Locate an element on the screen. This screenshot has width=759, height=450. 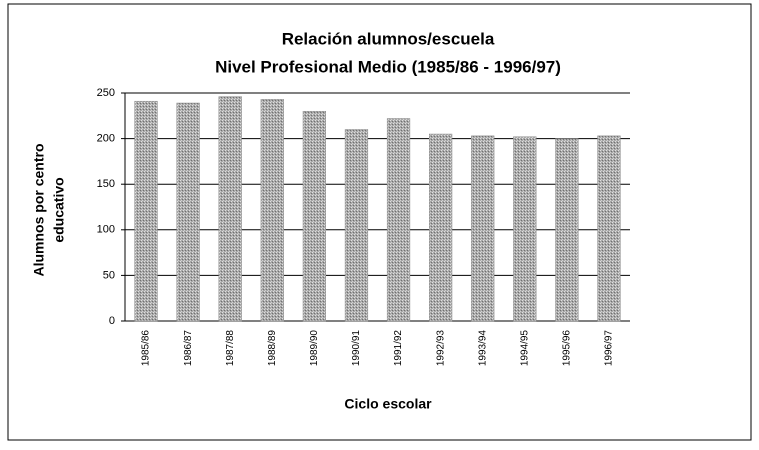
x-tick-label: 1985/86 is located at coordinates (146, 348).